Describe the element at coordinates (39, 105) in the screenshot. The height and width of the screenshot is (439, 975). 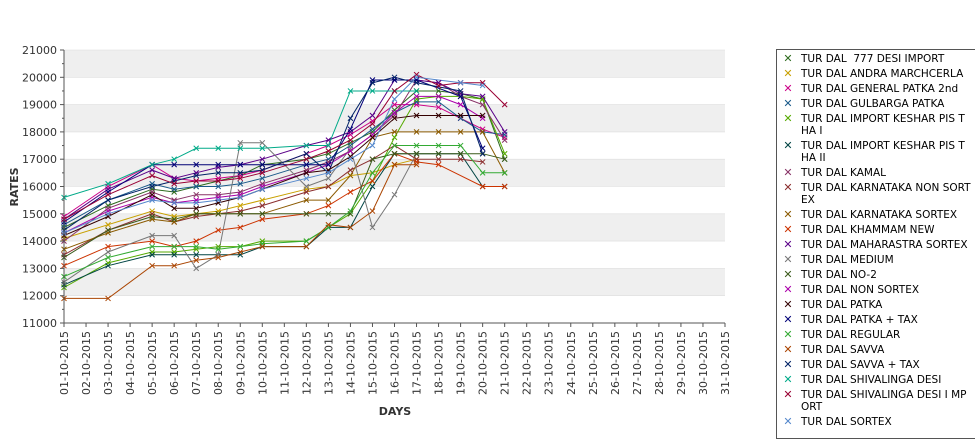
I see `y-tick-label: 19000` at that location.